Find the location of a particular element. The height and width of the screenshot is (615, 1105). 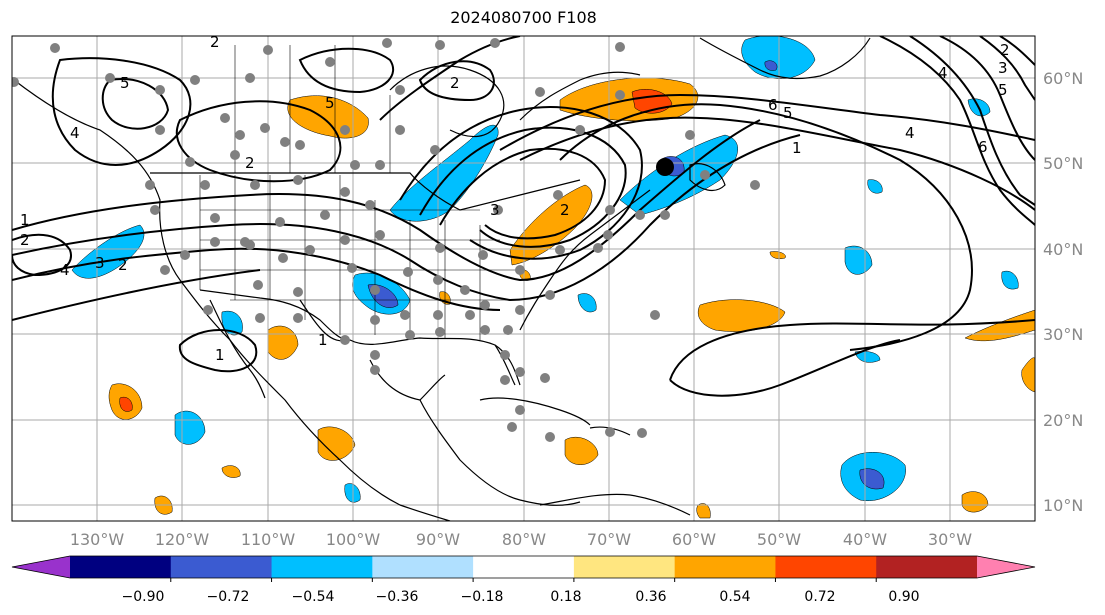

lon-label: 120°W is located at coordinates (182, 539).